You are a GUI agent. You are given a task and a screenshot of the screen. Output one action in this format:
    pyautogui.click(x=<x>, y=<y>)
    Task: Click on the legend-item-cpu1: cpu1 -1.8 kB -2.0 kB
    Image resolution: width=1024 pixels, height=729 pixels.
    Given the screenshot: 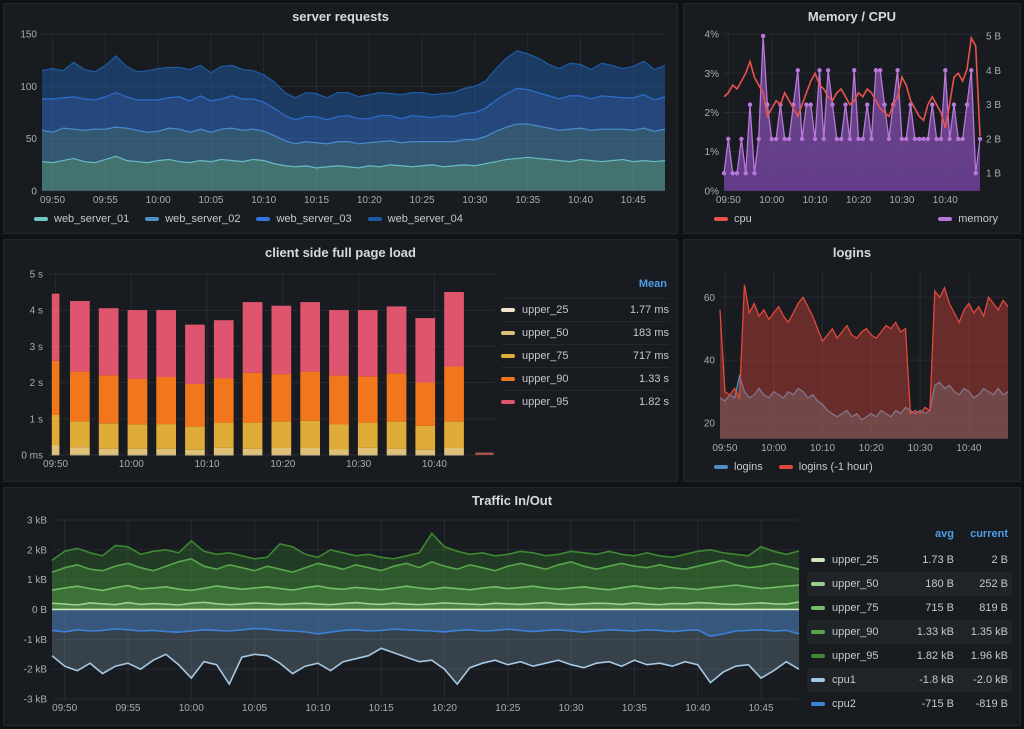 What is the action you would take?
    pyautogui.click(x=909, y=680)
    